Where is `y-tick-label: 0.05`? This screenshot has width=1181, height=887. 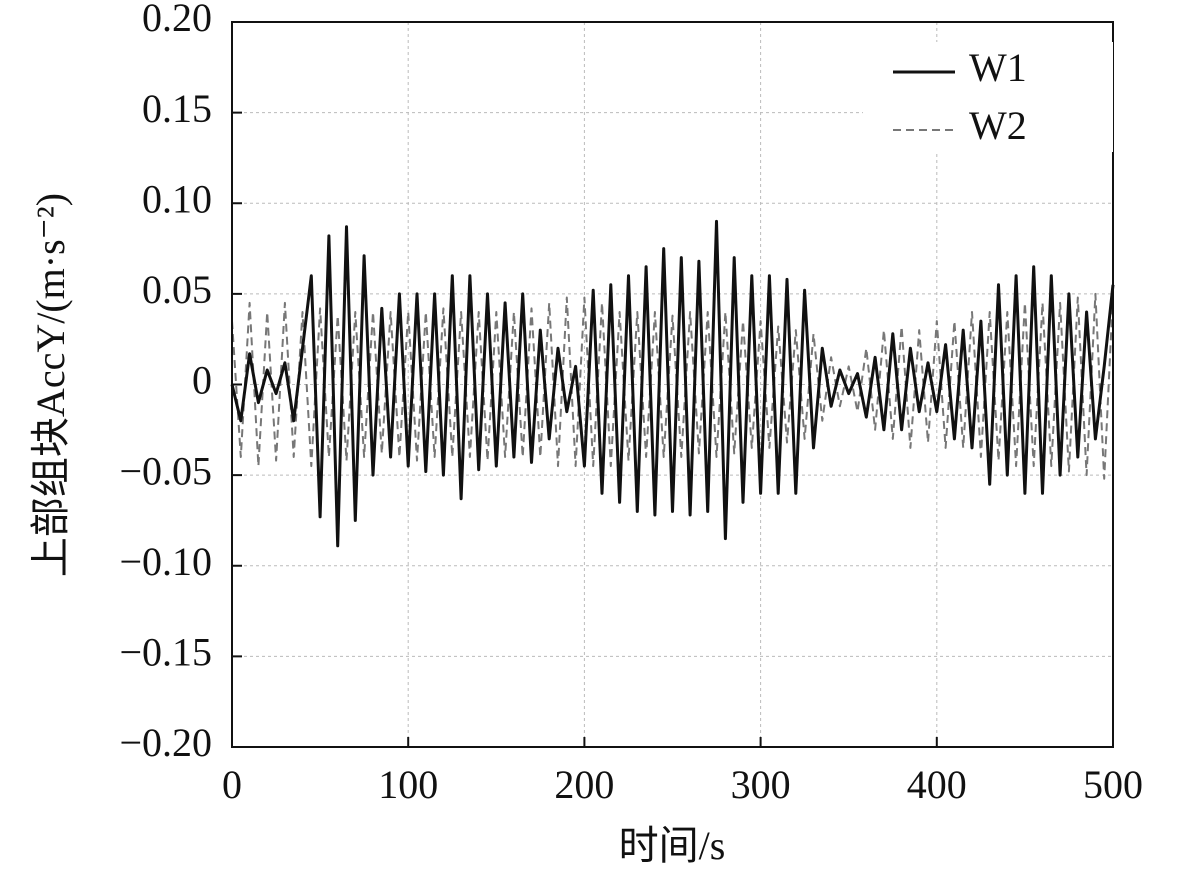 y-tick-label: 0.05 is located at coordinates (177, 289).